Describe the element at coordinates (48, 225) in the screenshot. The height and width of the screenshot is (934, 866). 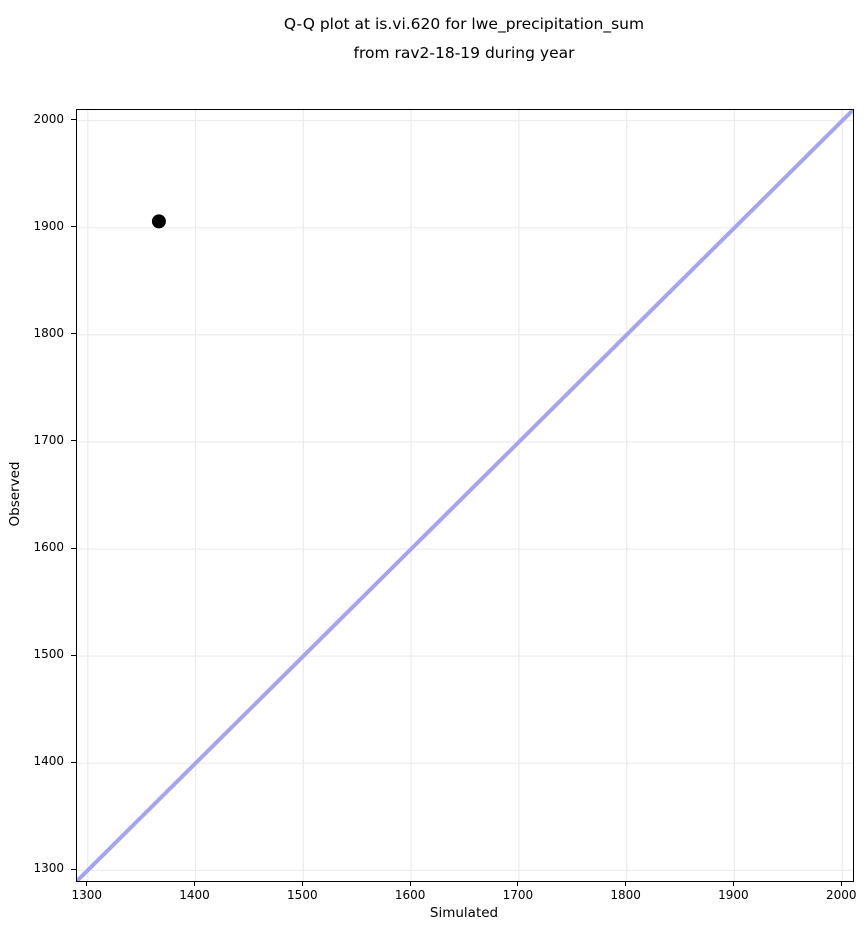
I see `y-tick-label: 1900` at that location.